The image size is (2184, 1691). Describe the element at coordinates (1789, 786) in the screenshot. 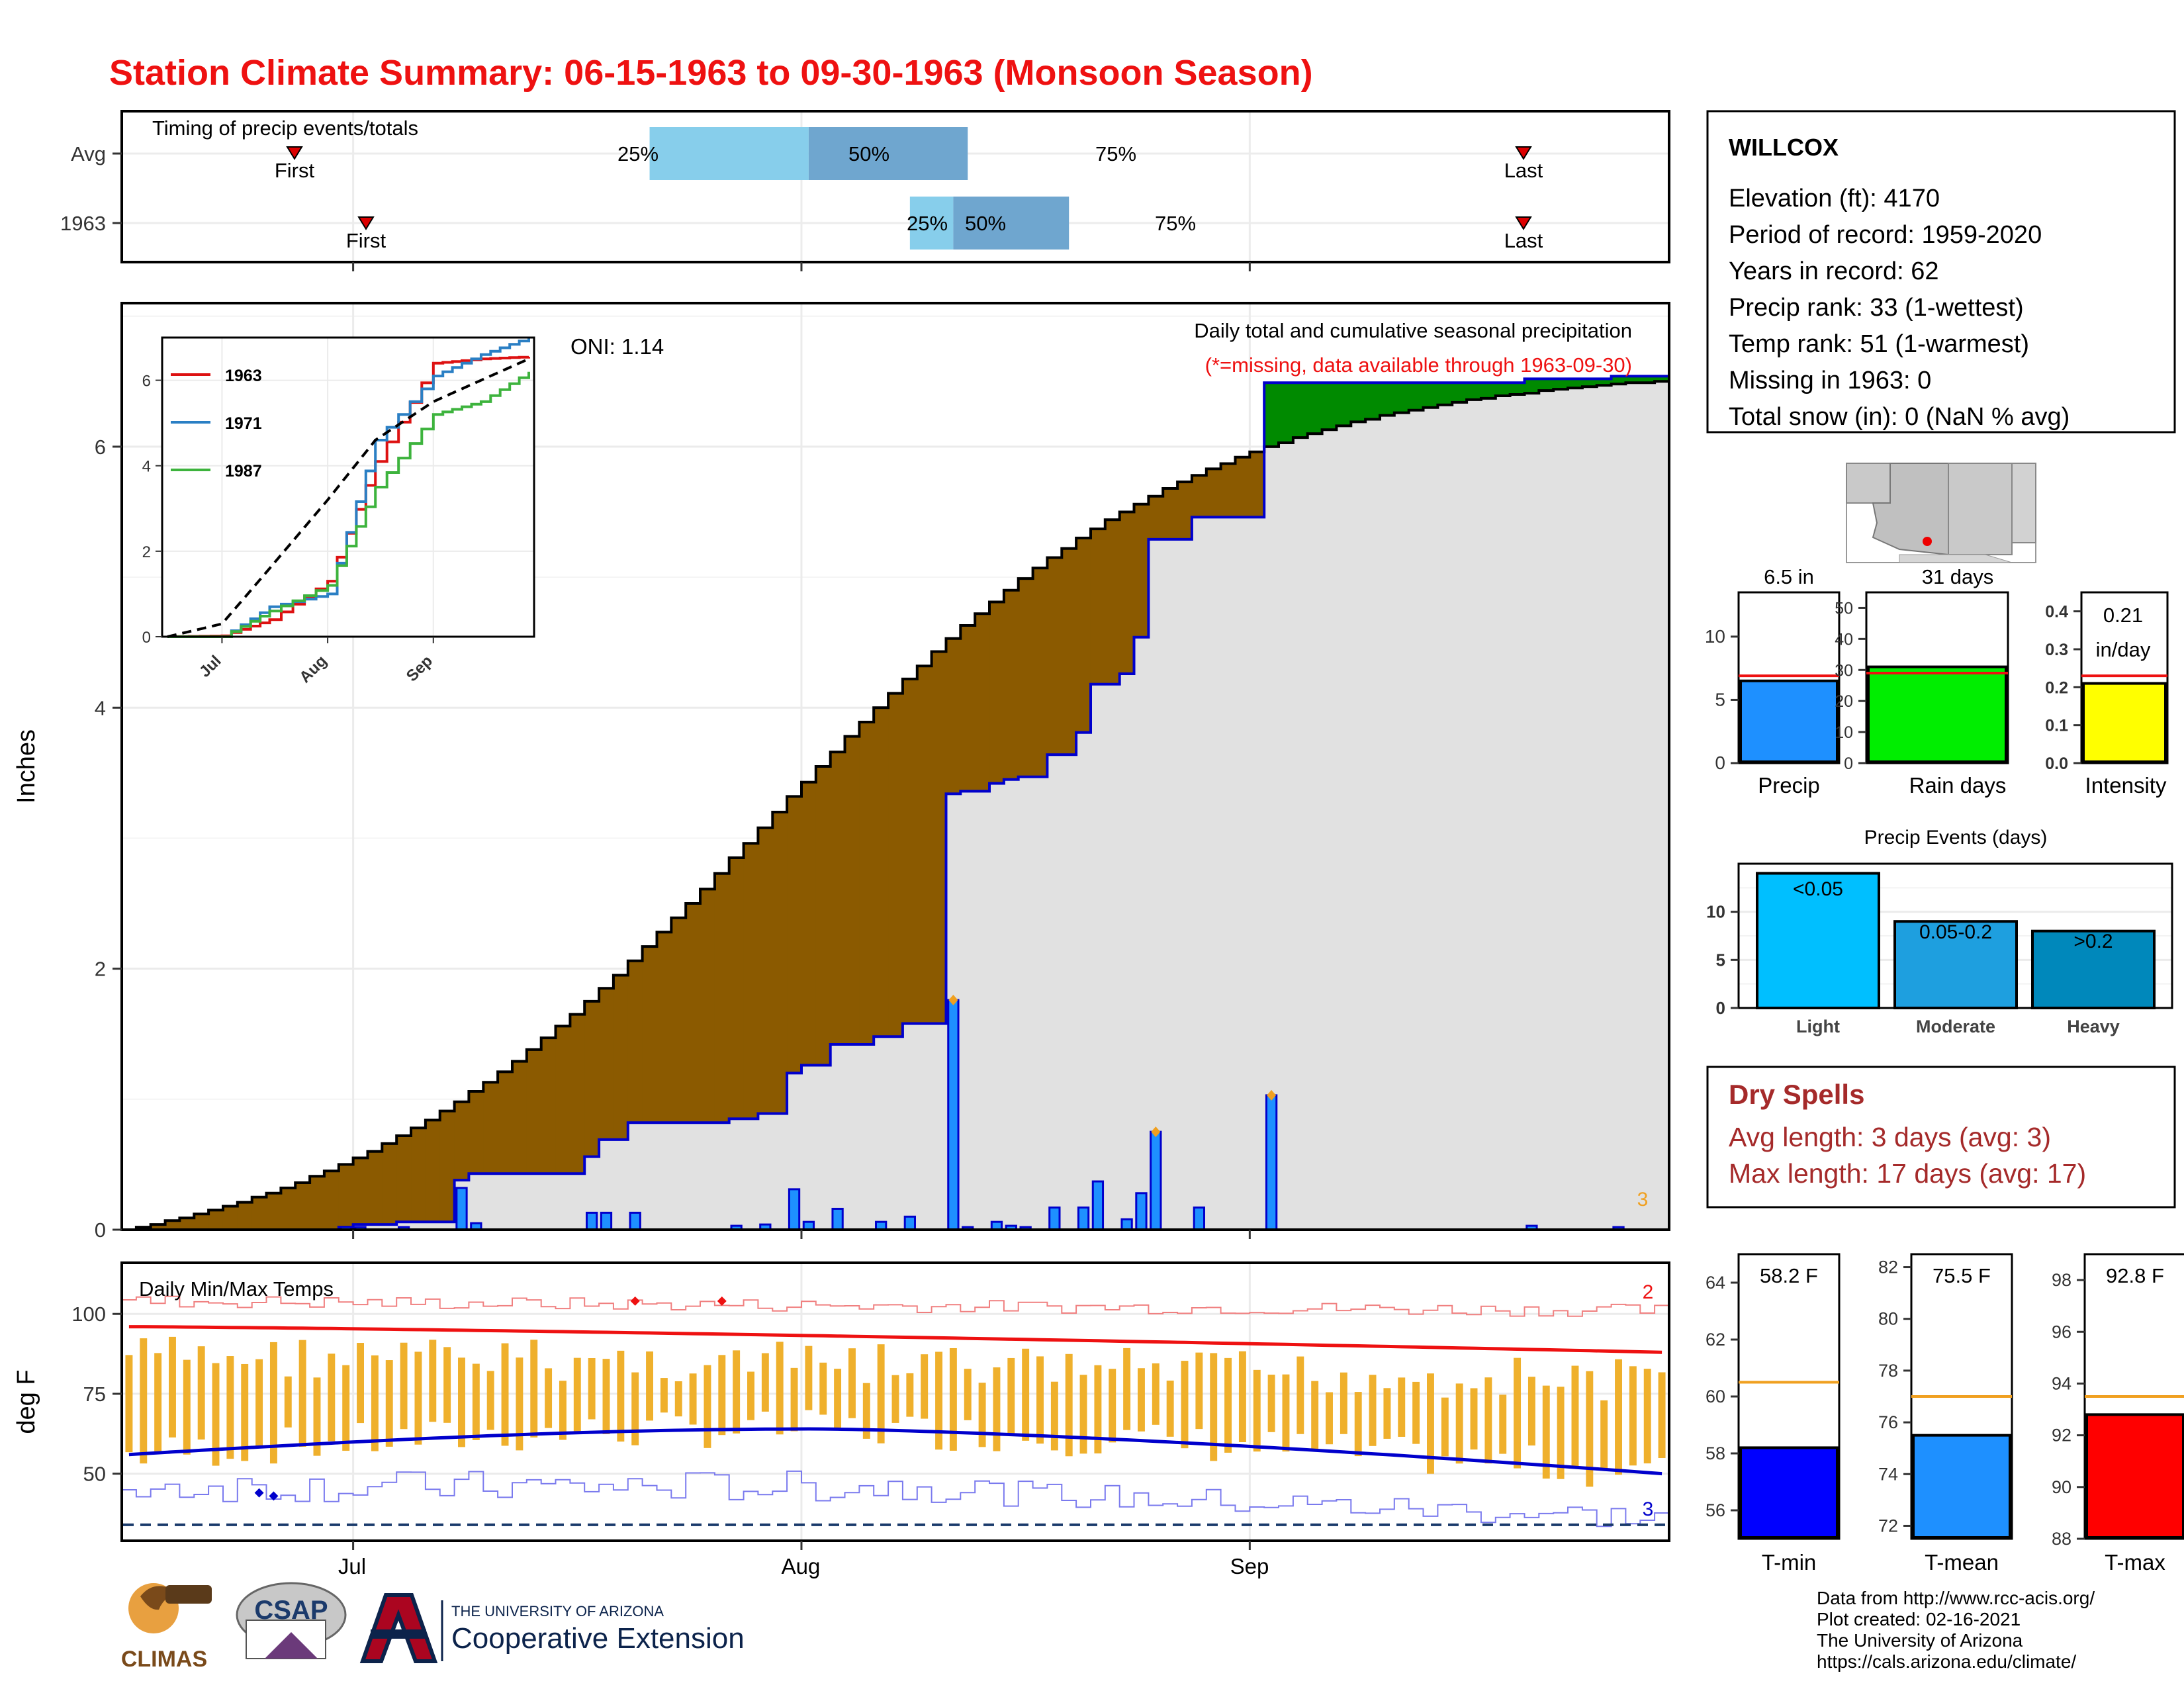

I see `precip-bar-title: Precip` at that location.